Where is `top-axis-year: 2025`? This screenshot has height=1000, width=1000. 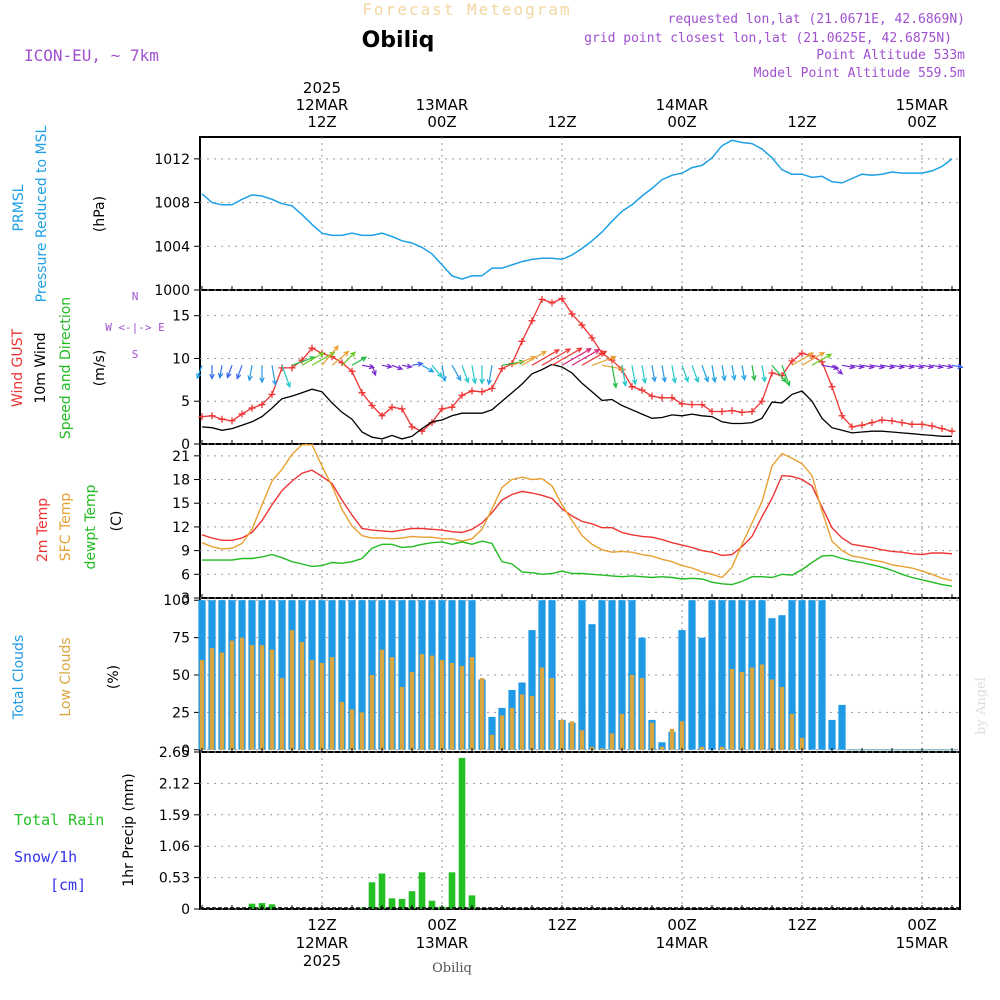
top-axis-year: 2025 is located at coordinates (322, 88).